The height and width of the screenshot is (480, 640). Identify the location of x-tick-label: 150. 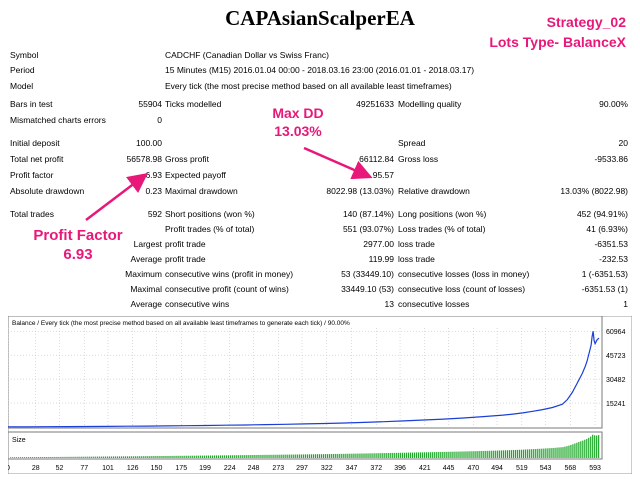
(157, 468).